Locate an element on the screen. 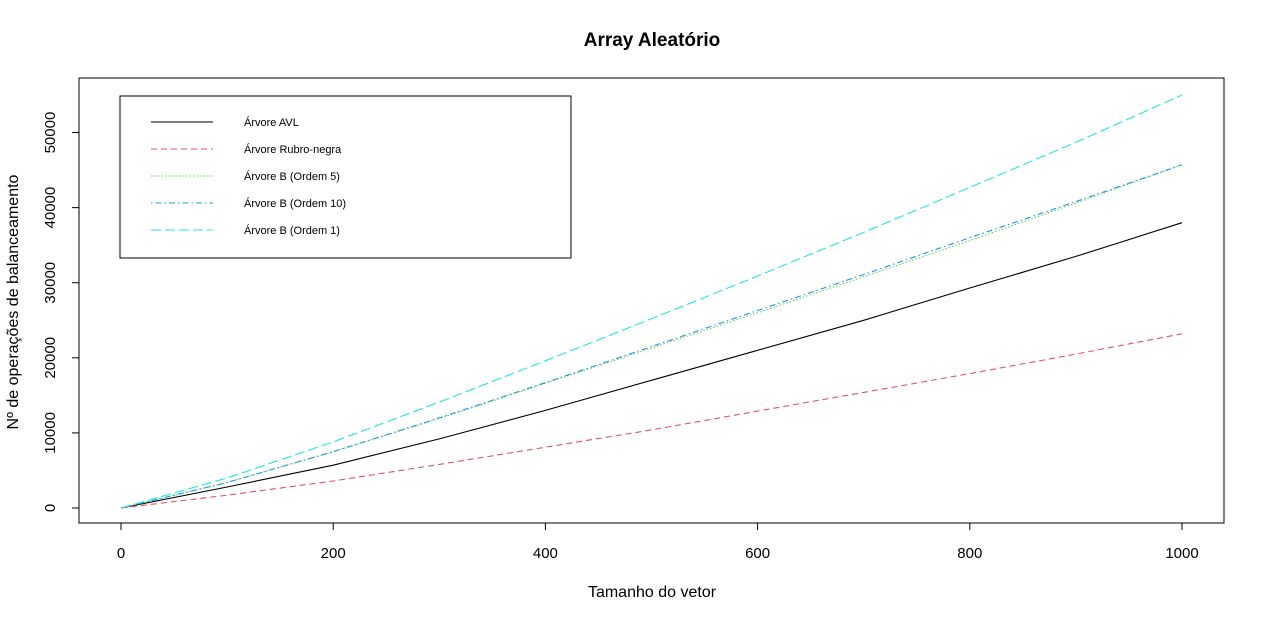 This screenshot has width=1265, height=622. legend-label: Árvore B (Ordem 10) is located at coordinates (295, 203).